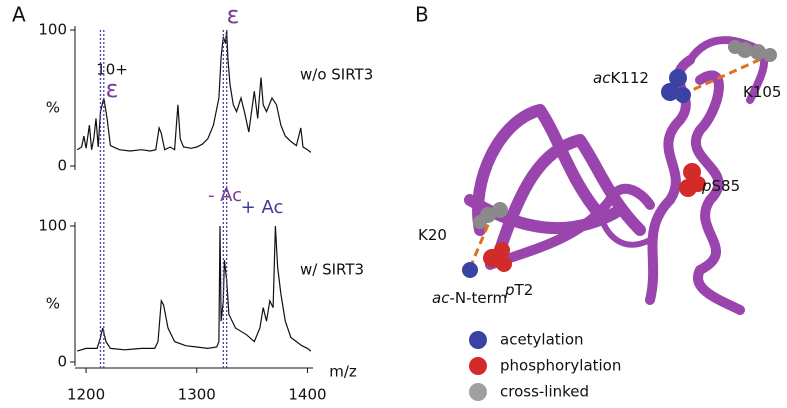 Image resolution: width=787 pixels, height=408 pixels. What do you see at coordinates (480, 244) in the screenshot?
I see `crosslink` at bounding box center [480, 244].